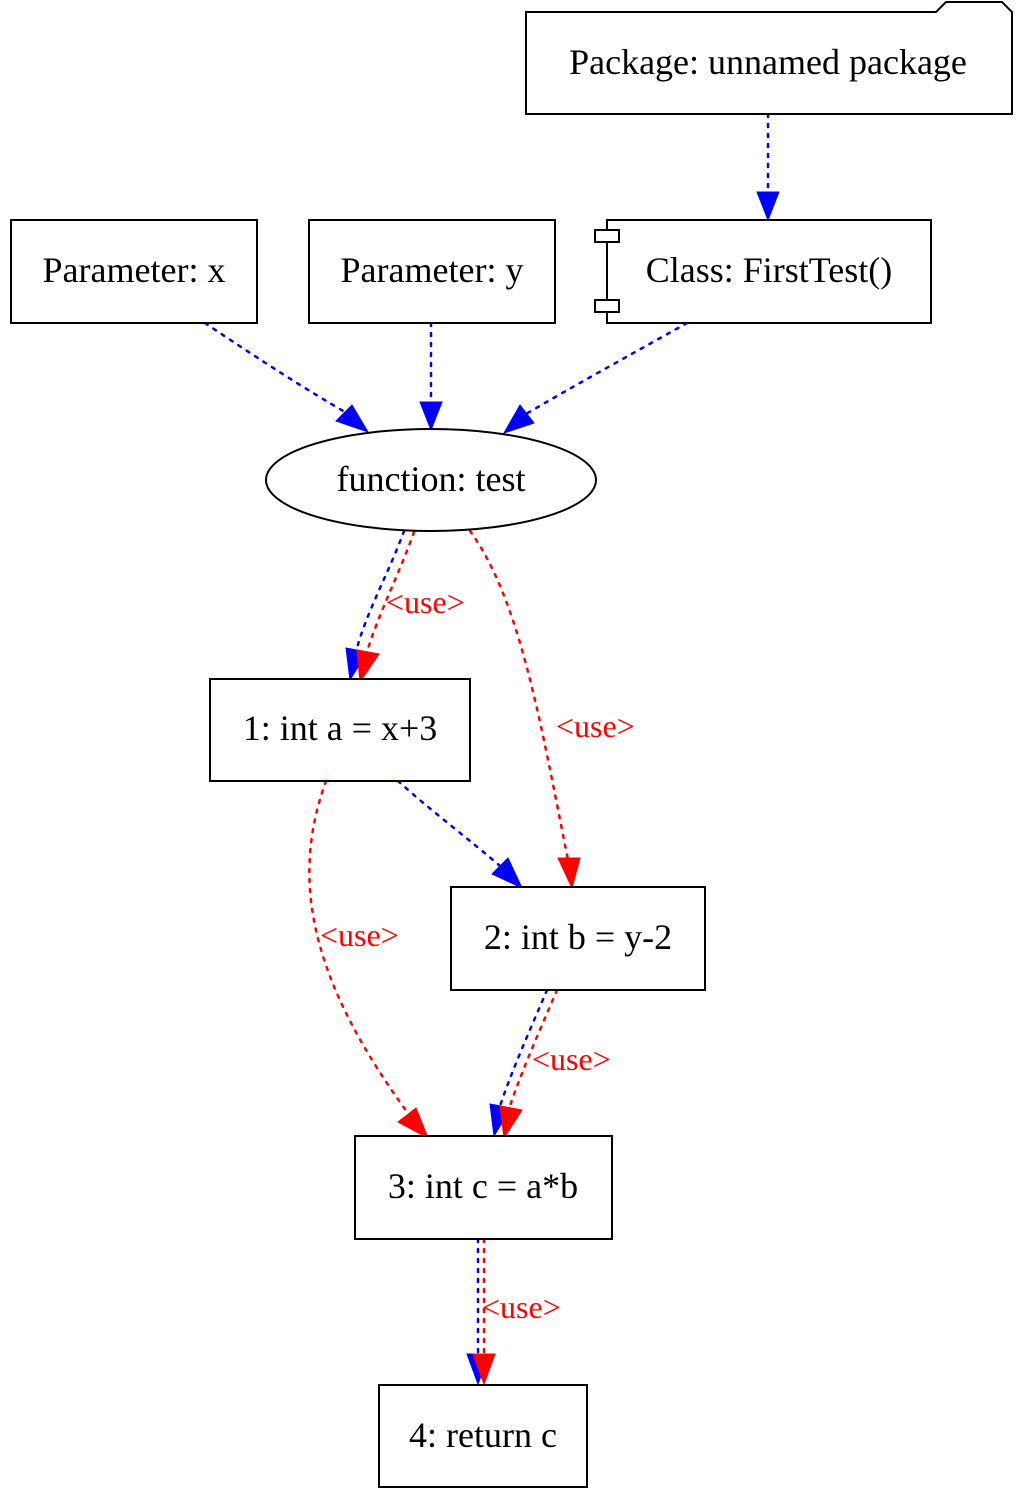 The image size is (1024, 1499). What do you see at coordinates (380, 591) in the screenshot?
I see `edge-function-to-stmt1-control` at bounding box center [380, 591].